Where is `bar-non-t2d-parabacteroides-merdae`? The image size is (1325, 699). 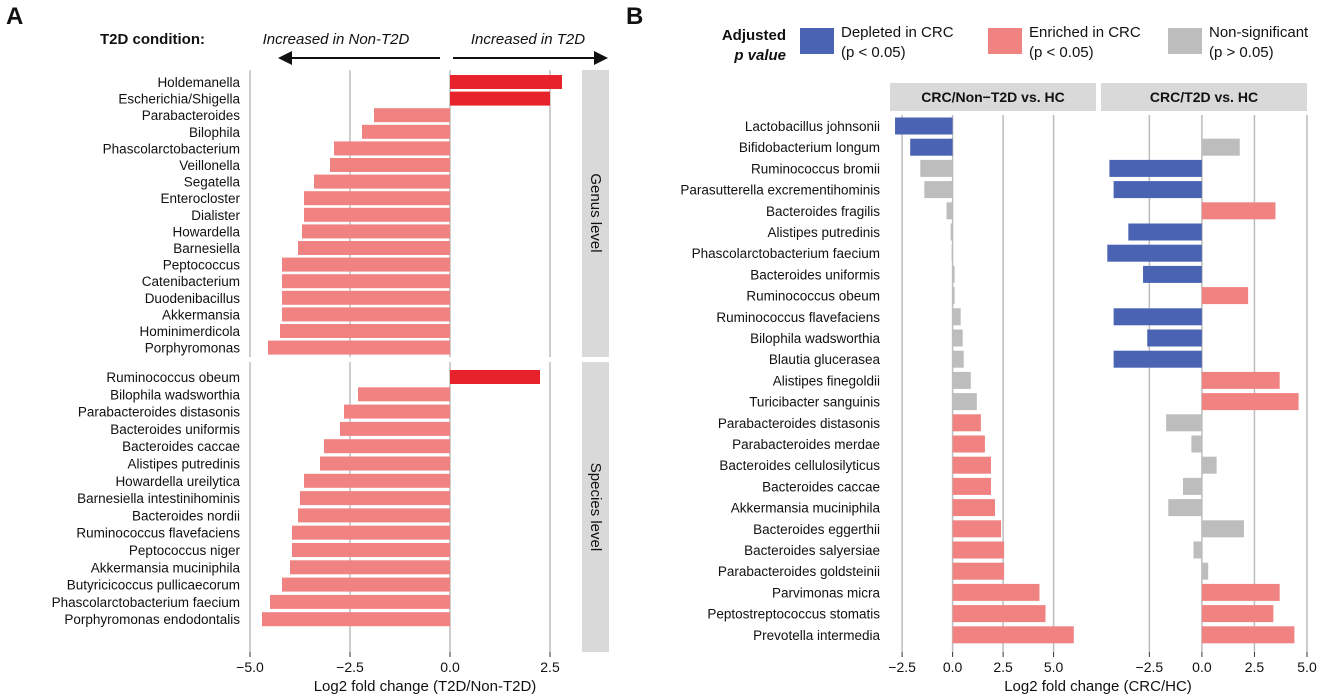
bar-non-t2d-parabacteroides-merdae is located at coordinates (968, 444).